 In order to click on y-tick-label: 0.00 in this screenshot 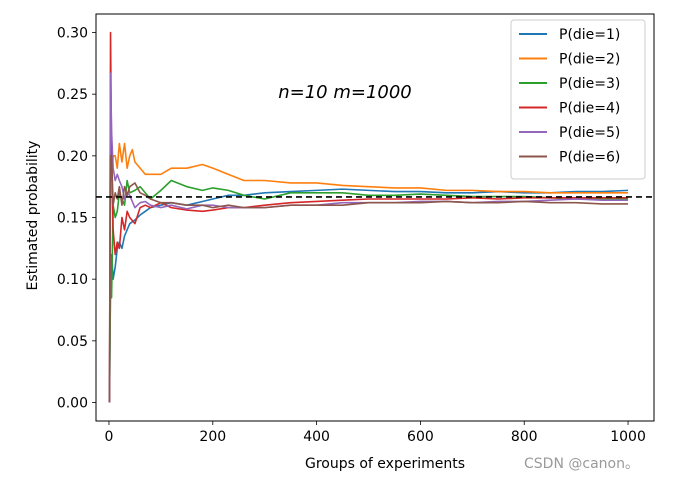, I will do `click(72, 404)`.